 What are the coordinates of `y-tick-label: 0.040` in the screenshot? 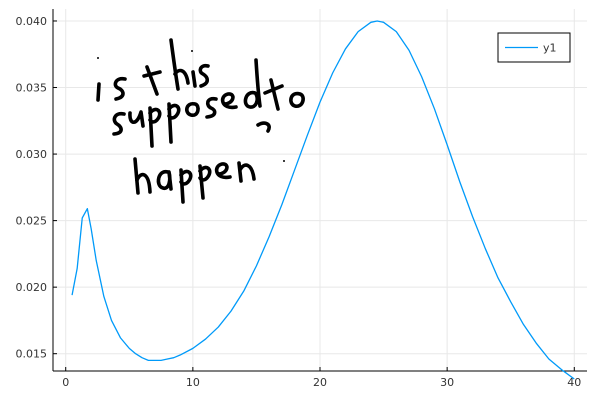 It's located at (32, 21).